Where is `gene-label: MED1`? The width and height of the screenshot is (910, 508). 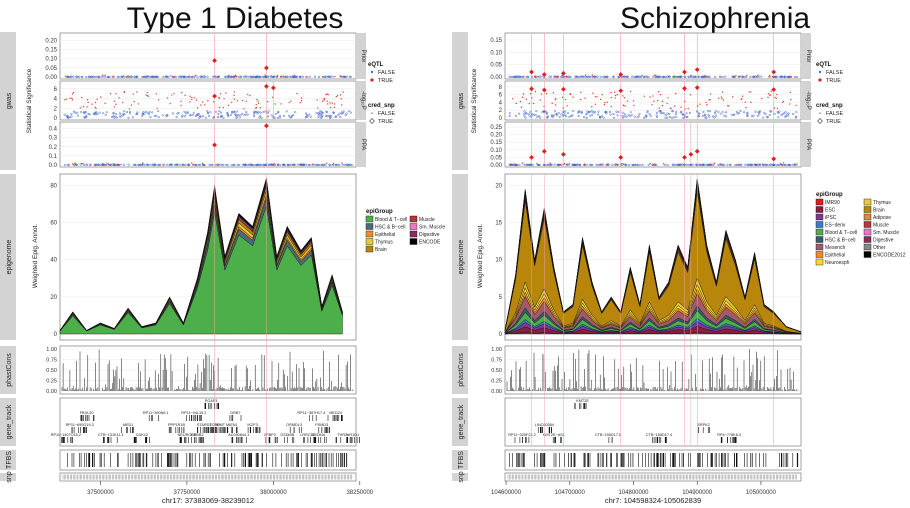 gene-label: MED1 is located at coordinates (128, 425).